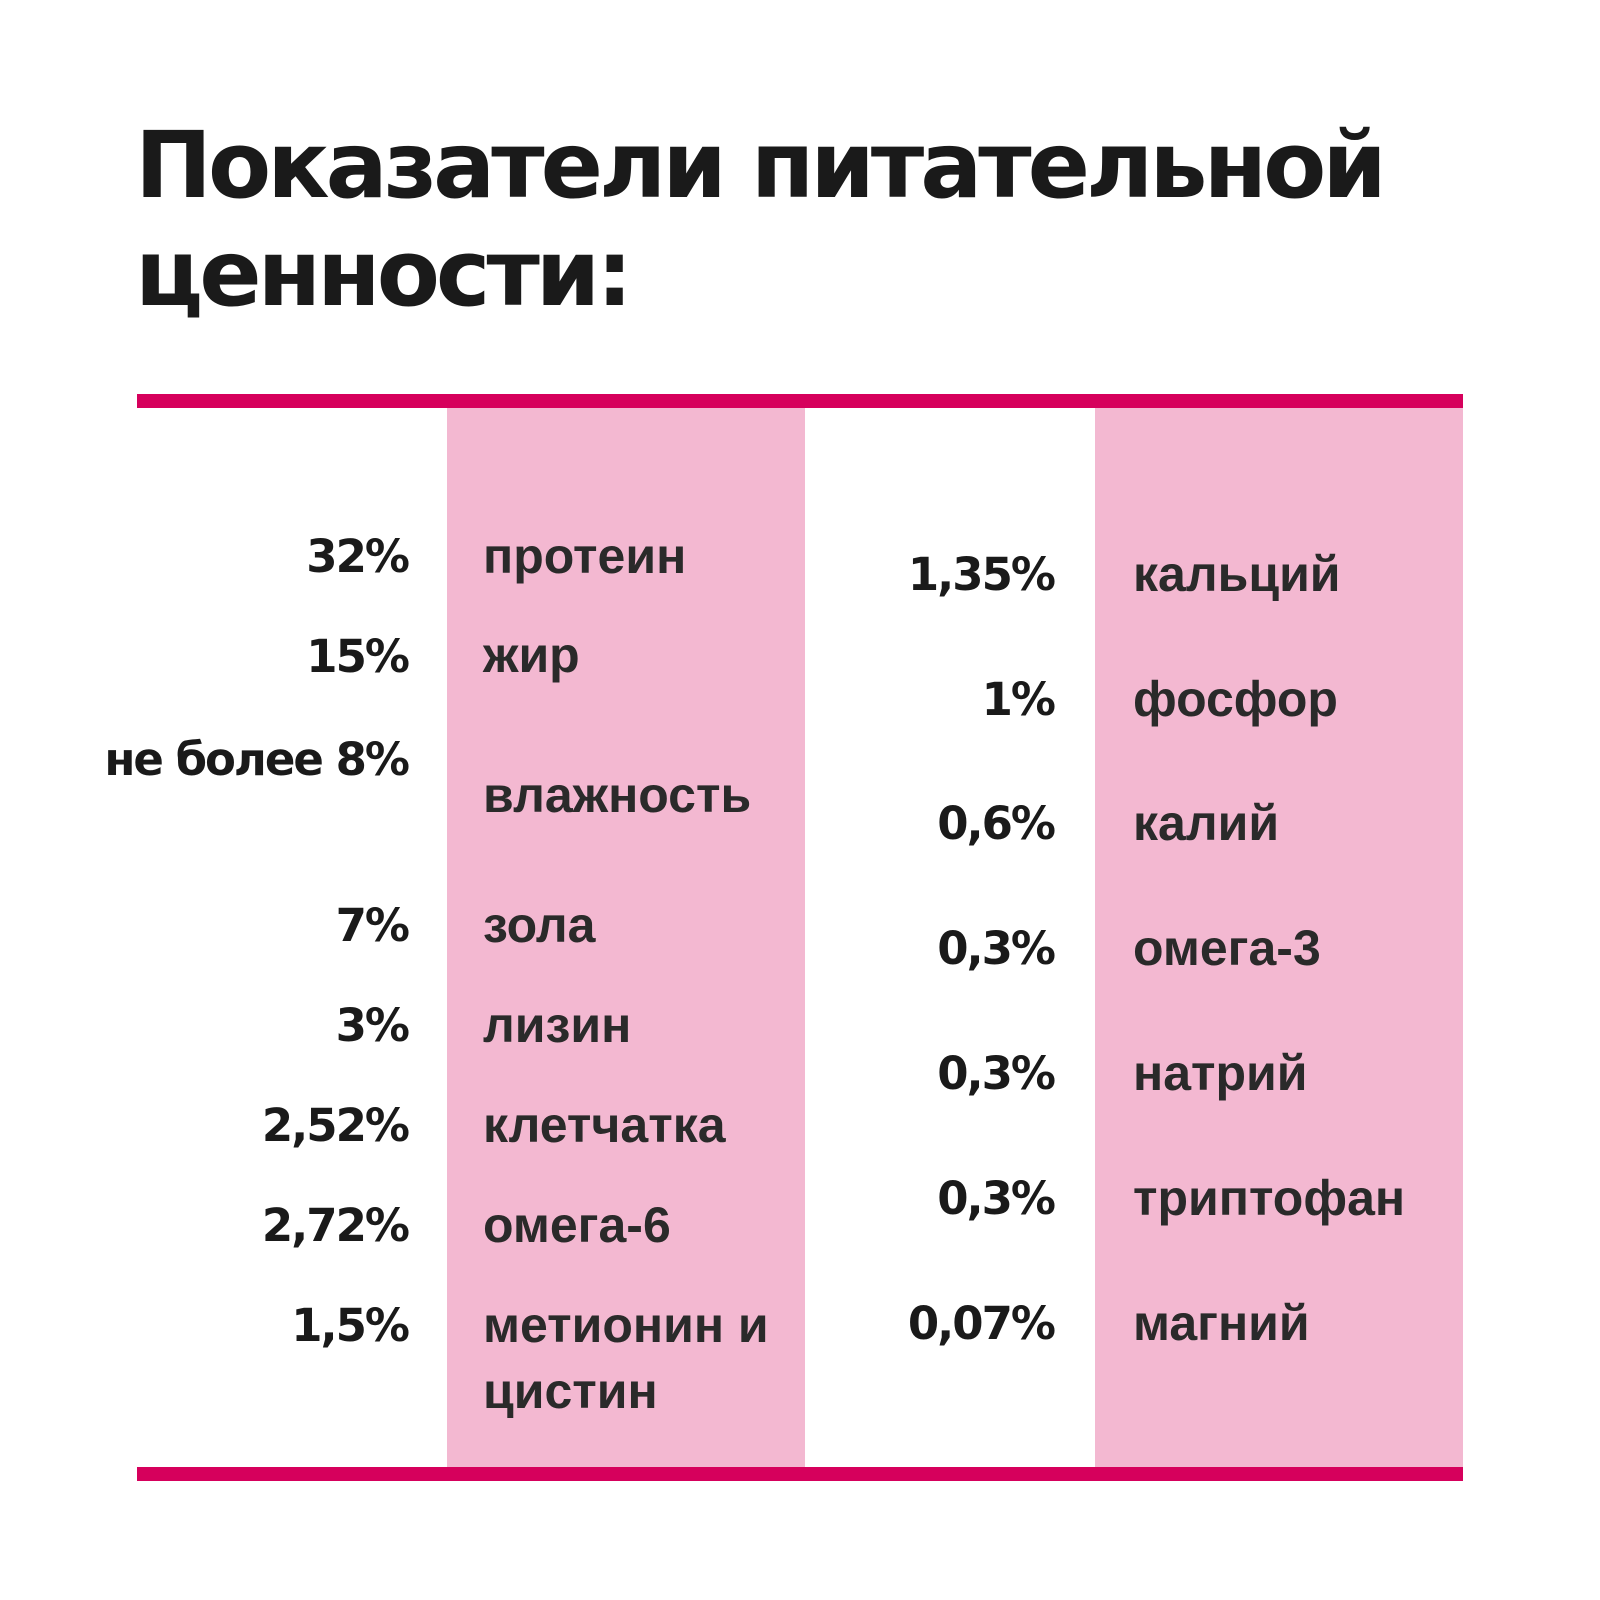  I want to click on nutrient-value: 1%, so click(1018, 699).